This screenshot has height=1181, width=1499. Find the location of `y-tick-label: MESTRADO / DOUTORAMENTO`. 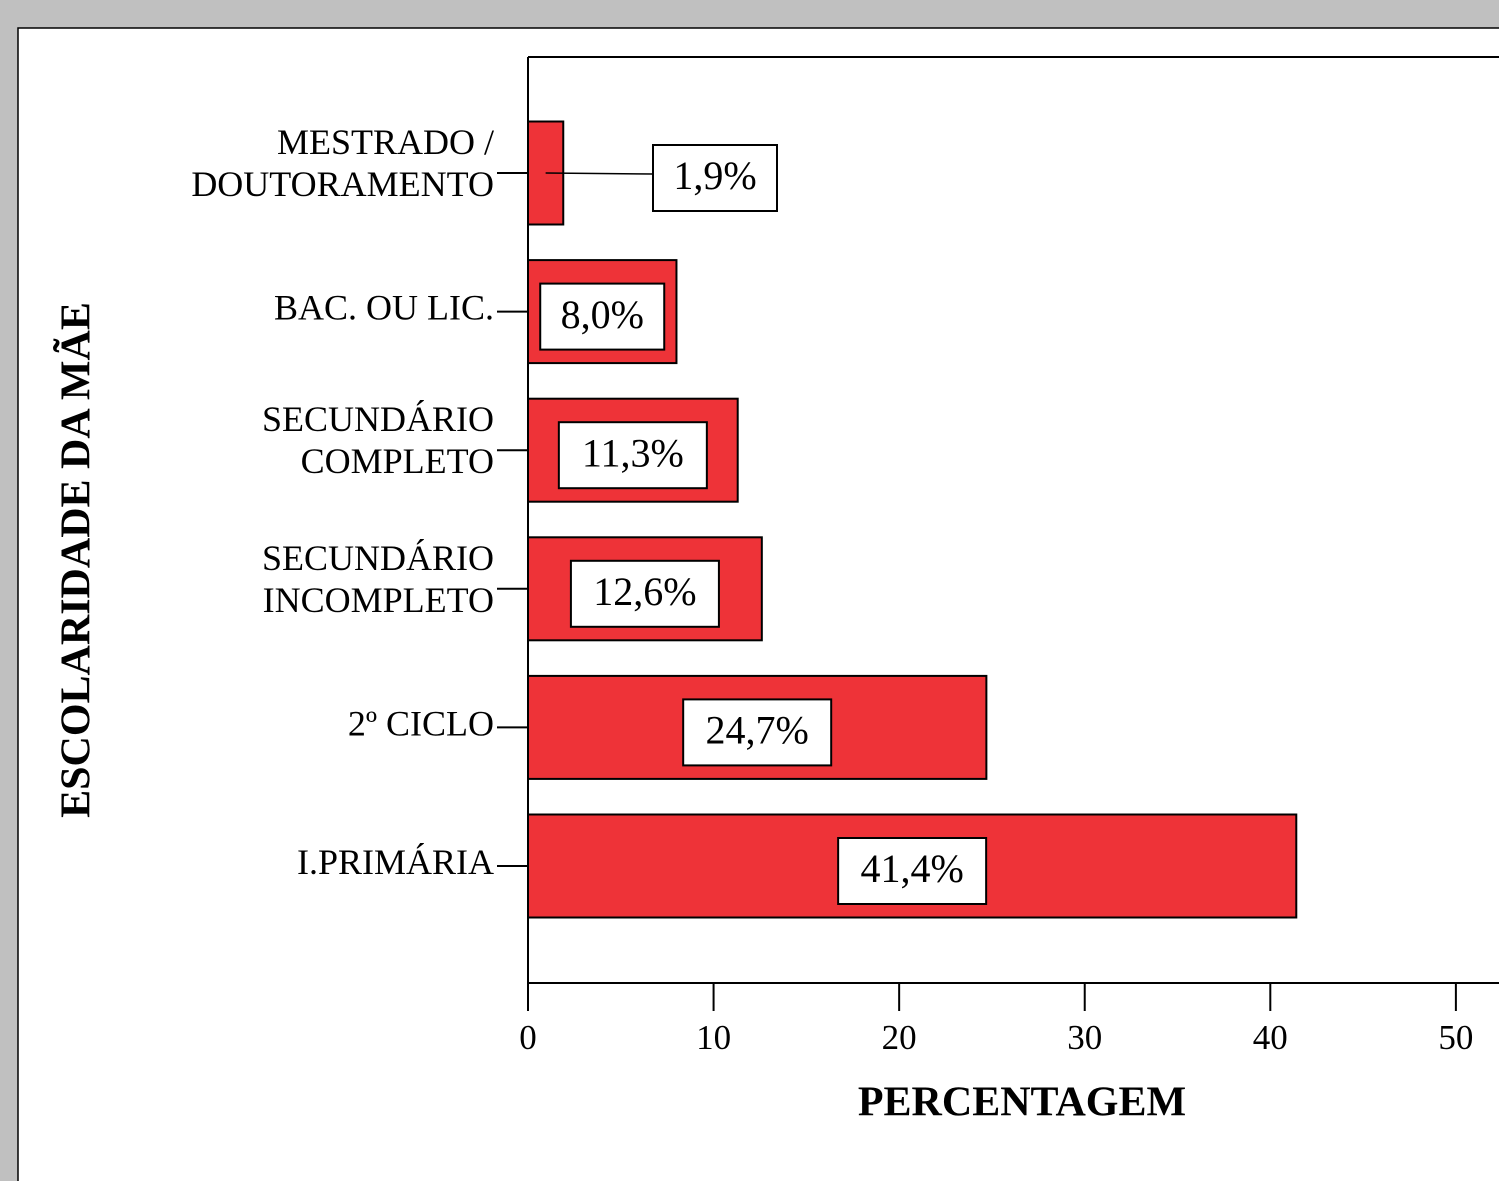

y-tick-label: MESTRADO / DOUTORAMENTO is located at coordinates (342, 163).